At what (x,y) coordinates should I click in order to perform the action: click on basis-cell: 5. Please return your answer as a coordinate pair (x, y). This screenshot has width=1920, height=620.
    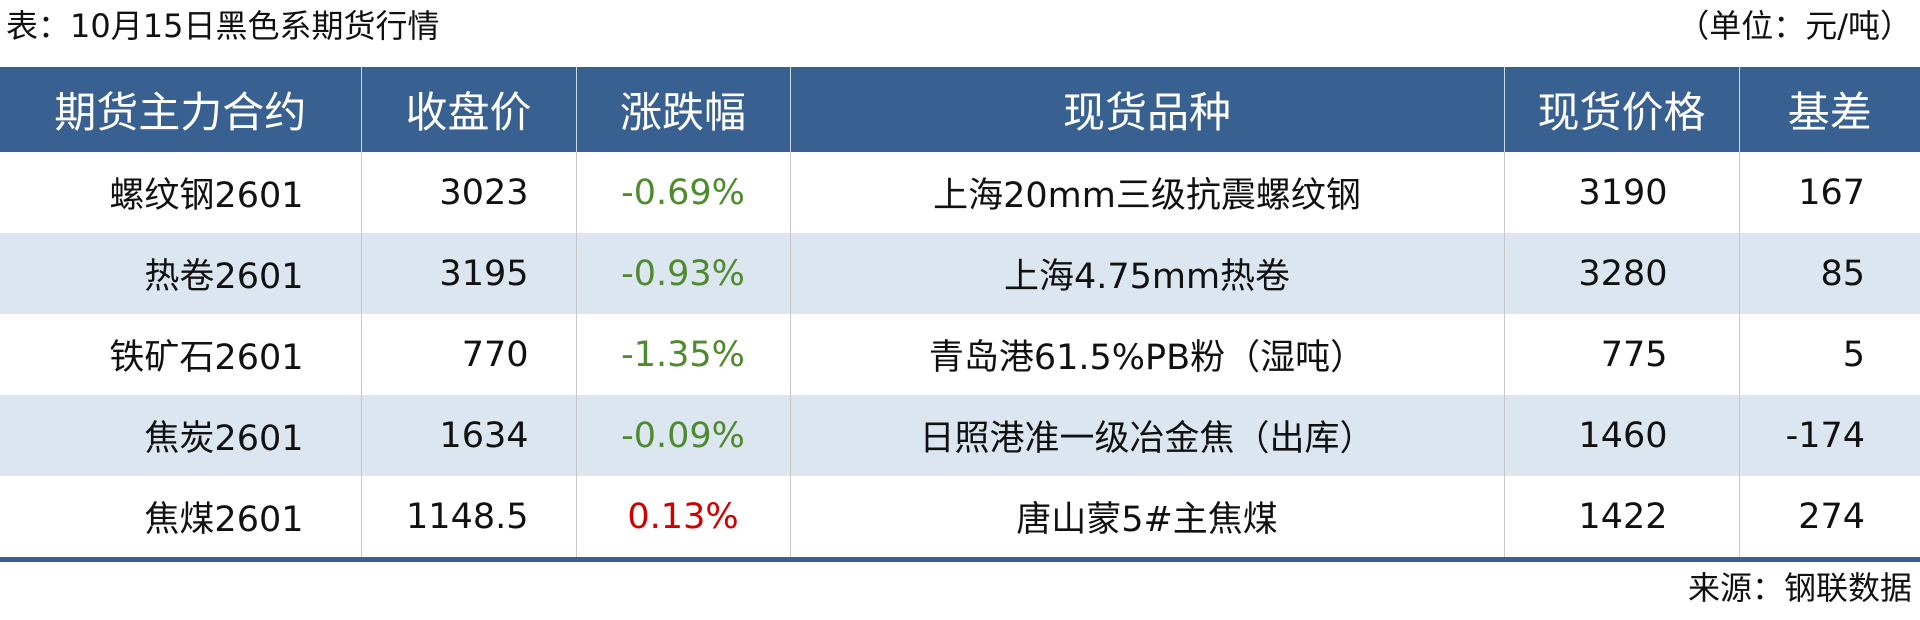
    Looking at the image, I should click on (1829, 354).